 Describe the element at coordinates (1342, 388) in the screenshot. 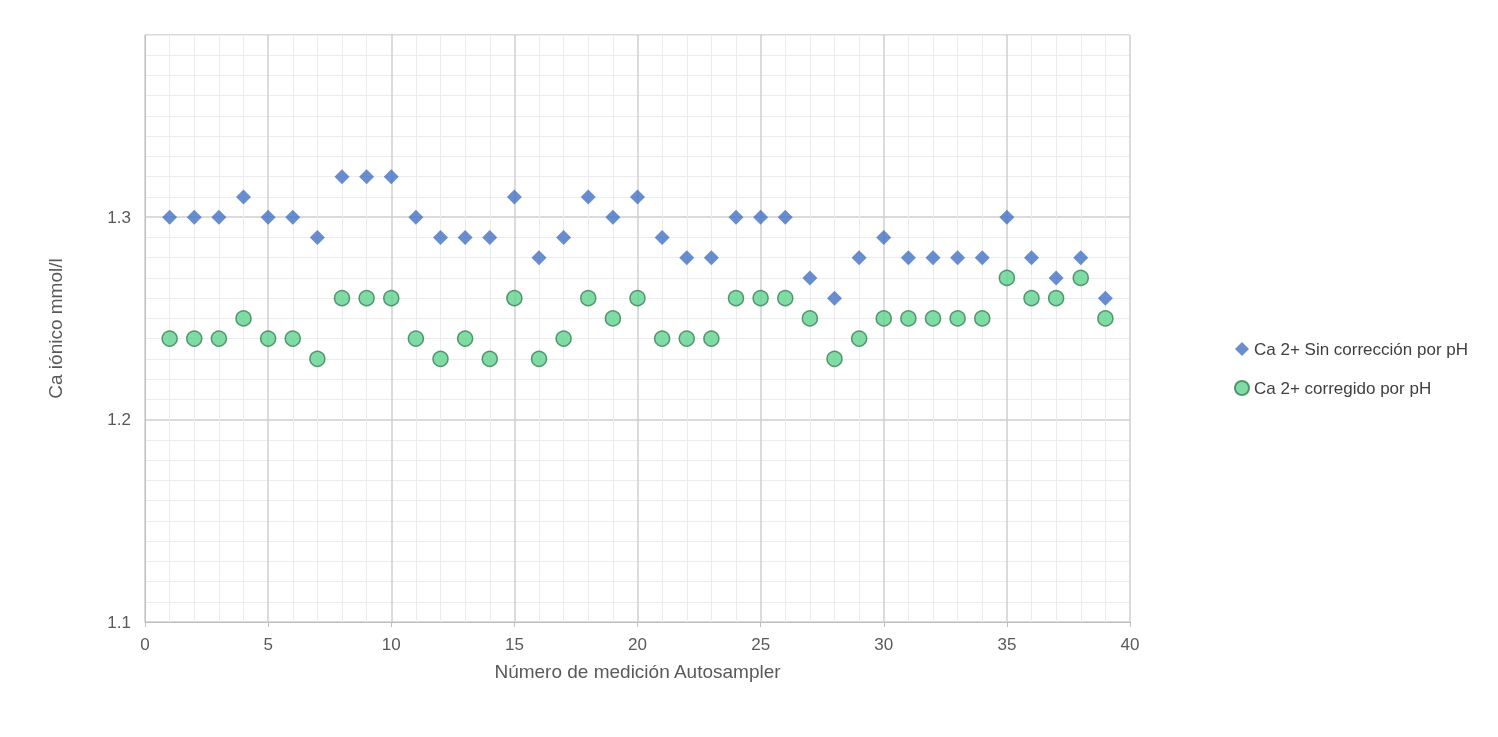

I see `legend-label: Ca 2+ corregido por pH` at that location.